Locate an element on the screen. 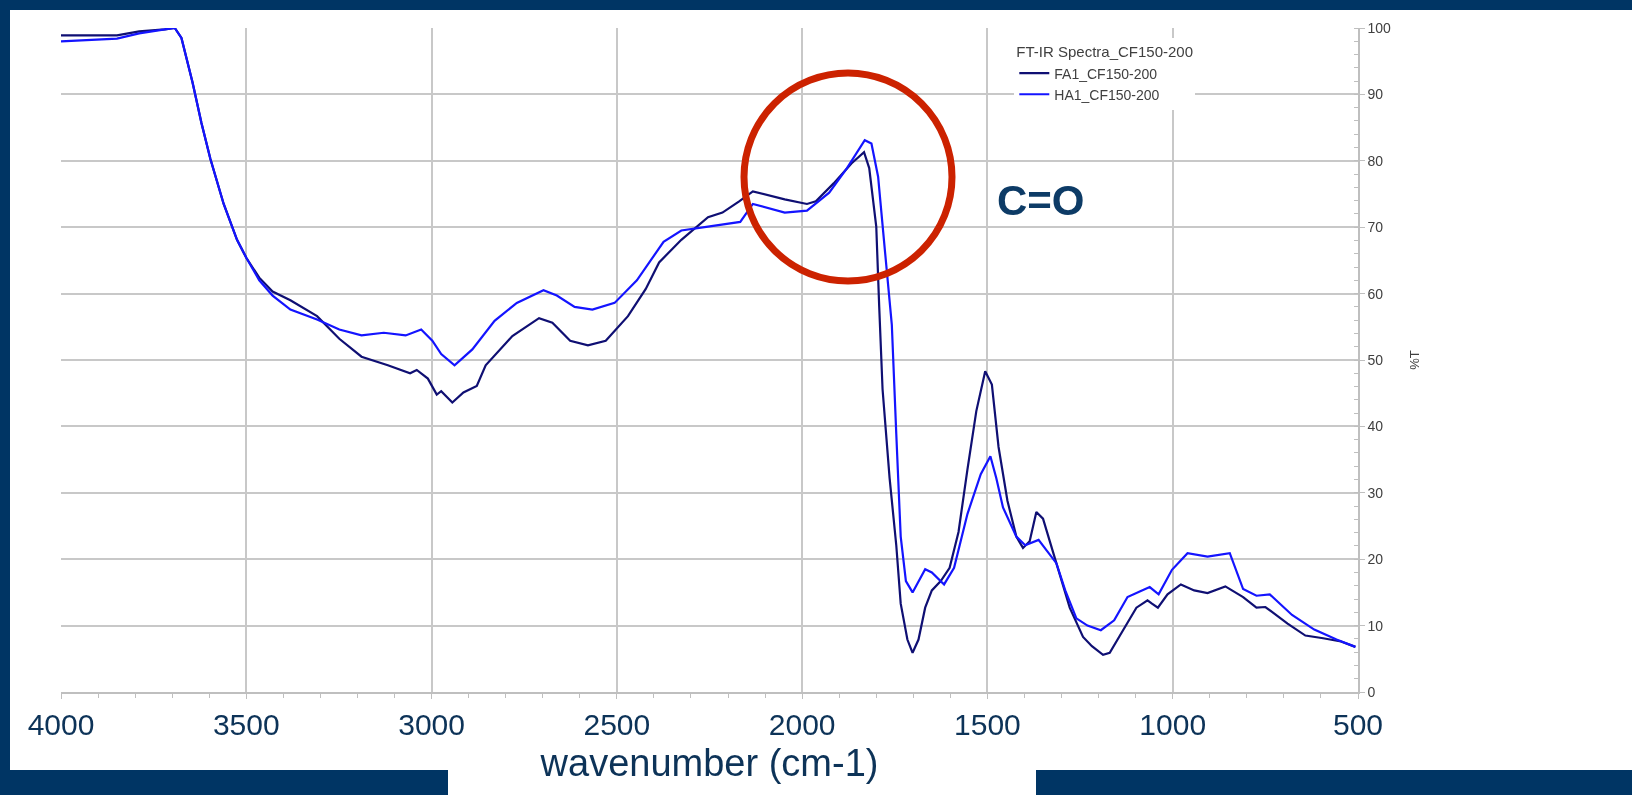 The image size is (1632, 795). legend-label: FA1_CF150-200 is located at coordinates (1106, 73).